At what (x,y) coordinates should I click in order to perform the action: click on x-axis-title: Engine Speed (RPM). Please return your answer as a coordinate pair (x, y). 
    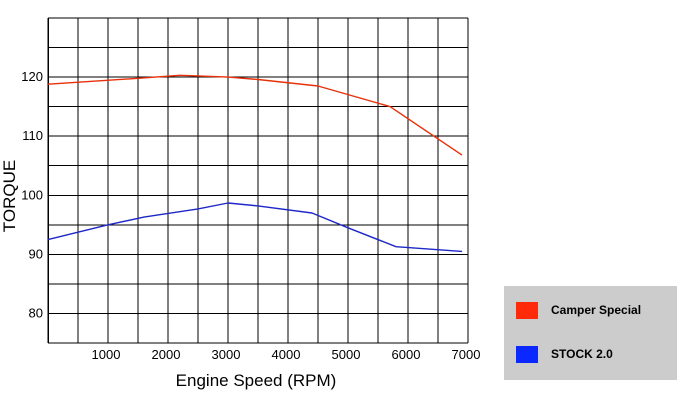
    Looking at the image, I should click on (256, 380).